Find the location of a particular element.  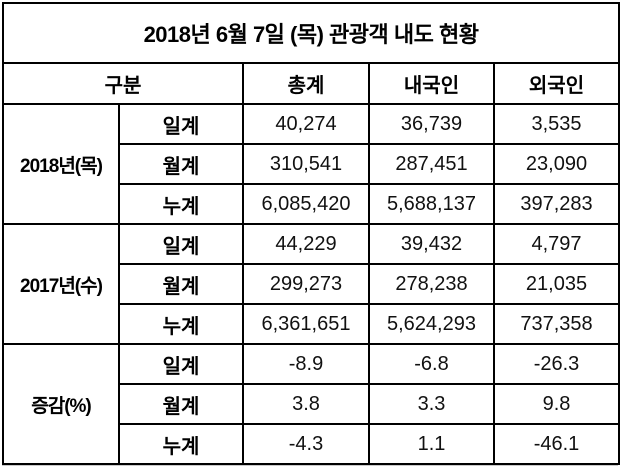

cell-total: 3.8 is located at coordinates (306, 404).